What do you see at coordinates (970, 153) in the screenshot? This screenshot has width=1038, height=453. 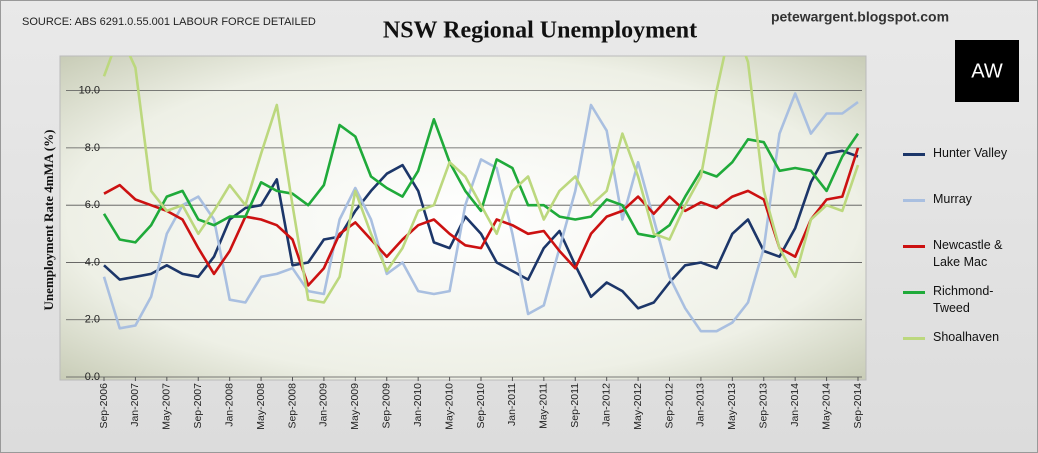 I see `legend-label: Hunter Valley` at bounding box center [970, 153].